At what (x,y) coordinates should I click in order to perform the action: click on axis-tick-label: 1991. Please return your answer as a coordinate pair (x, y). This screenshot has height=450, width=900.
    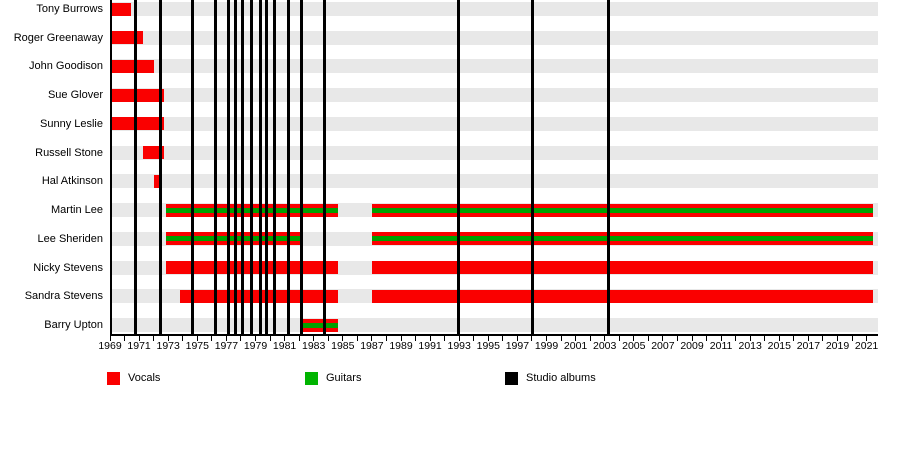
    Looking at the image, I should click on (430, 346).